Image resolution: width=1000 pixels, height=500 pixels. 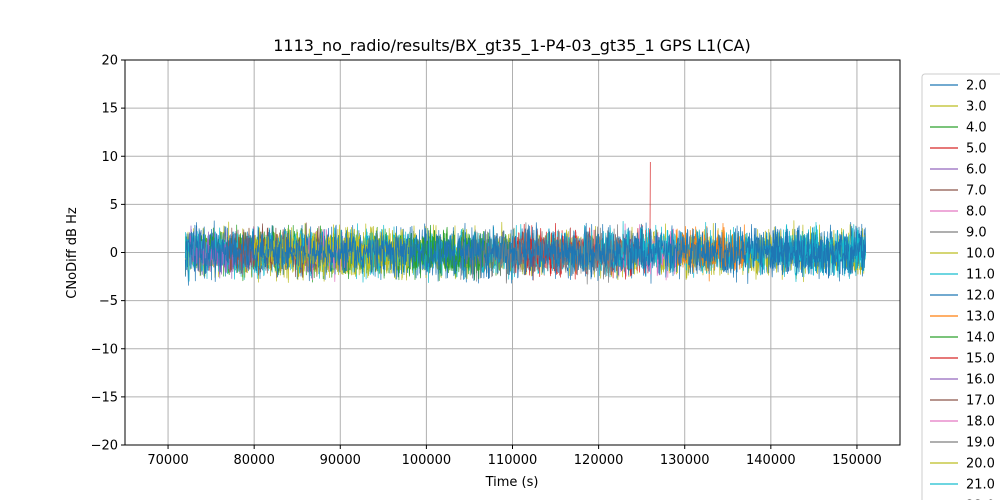 I want to click on x-tick-label: 90000, so click(x=340, y=460).